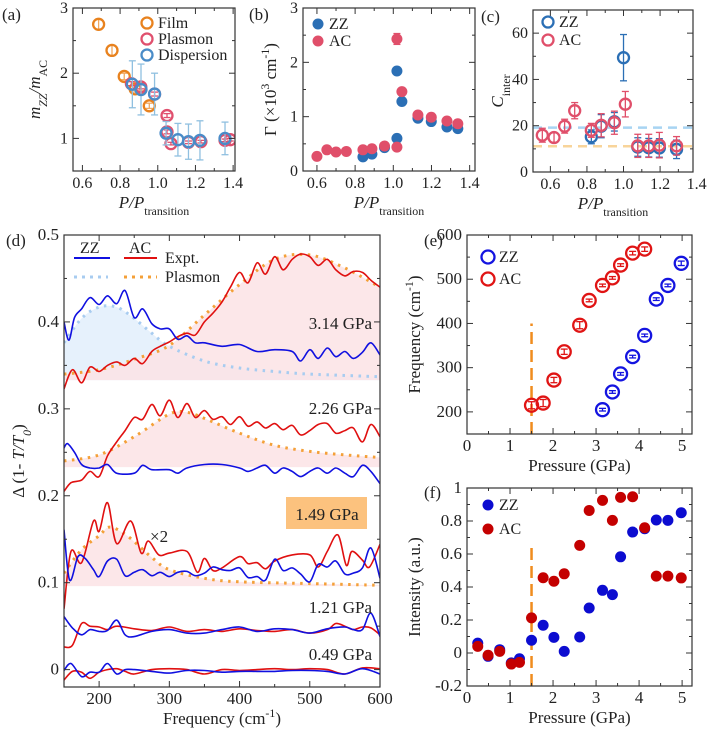  Describe the element at coordinates (413, 334) in the screenshot. I see `y-axis-label: Frequency (cm-1)` at that location.